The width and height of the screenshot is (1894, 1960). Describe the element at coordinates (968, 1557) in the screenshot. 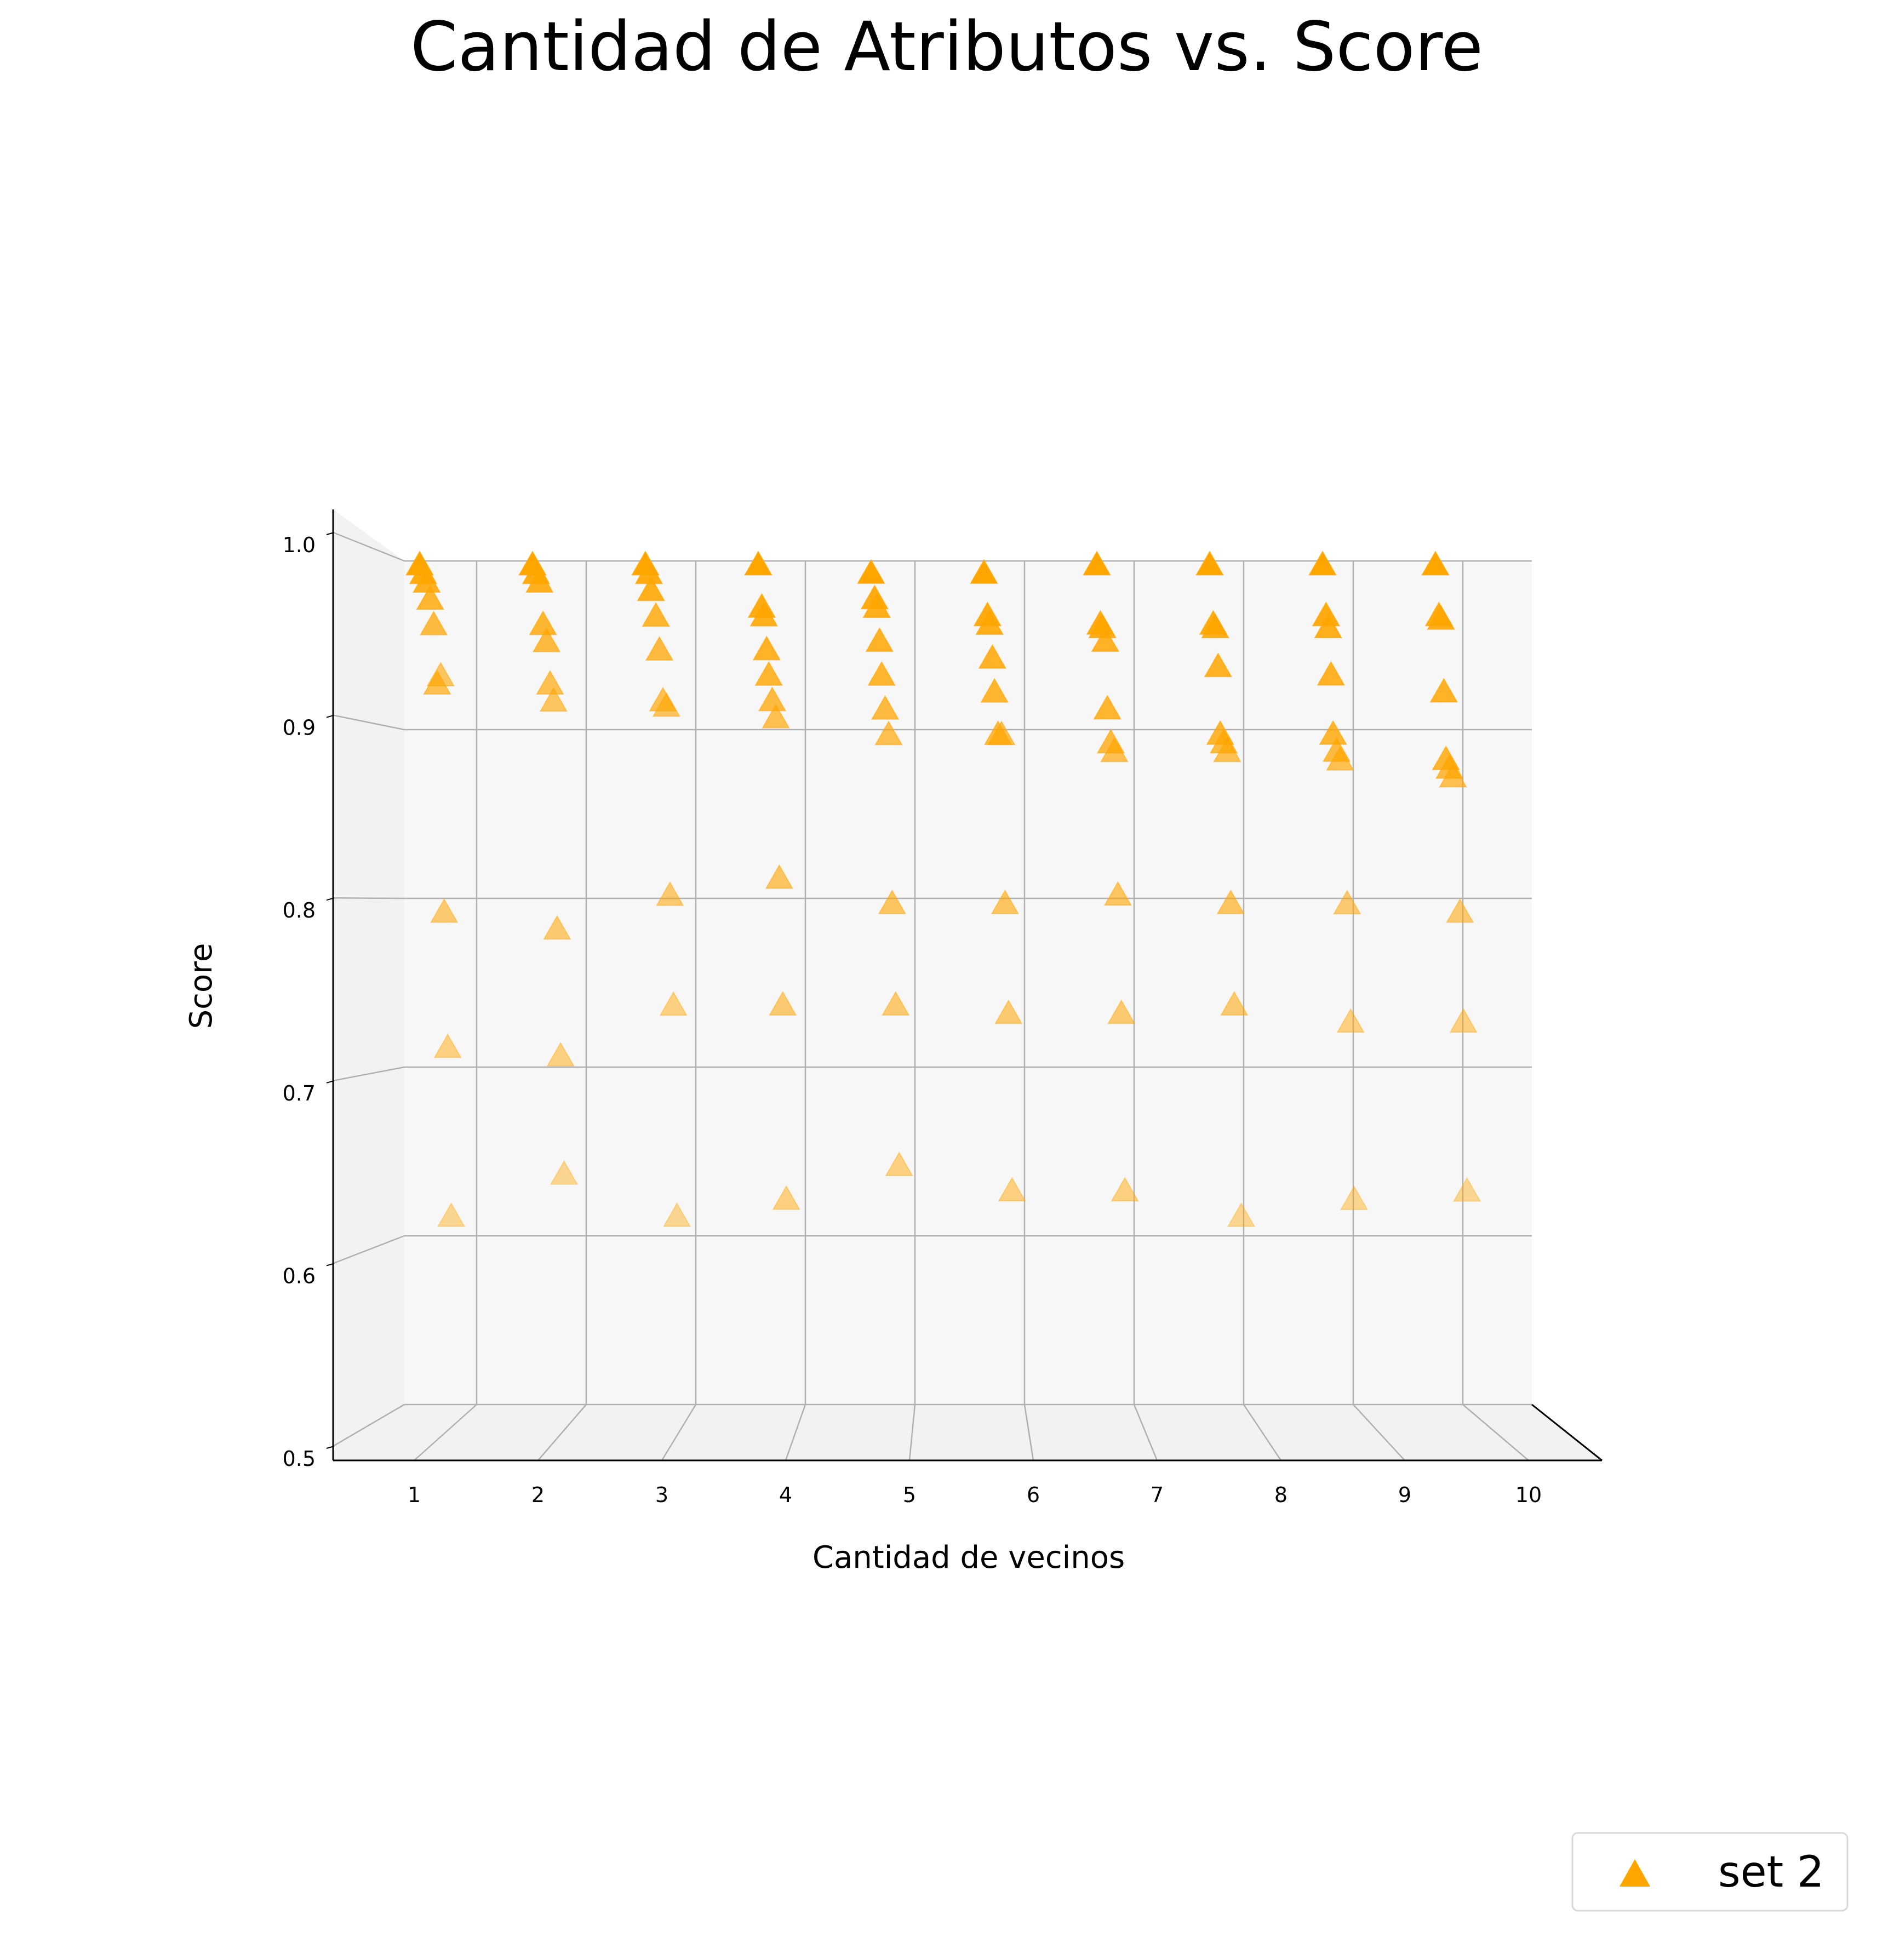

I see `x-axis-label: Cantidad de vecinos` at that location.